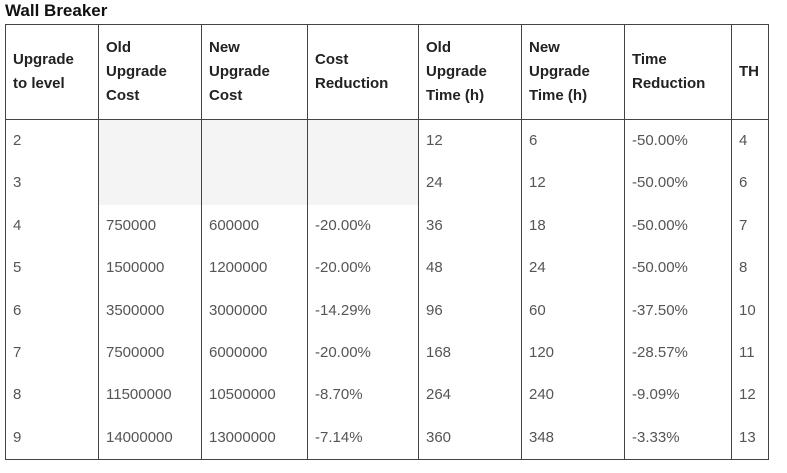 This screenshot has height=473, width=787. Describe the element at coordinates (750, 226) in the screenshot. I see `cell-th: 7` at that location.